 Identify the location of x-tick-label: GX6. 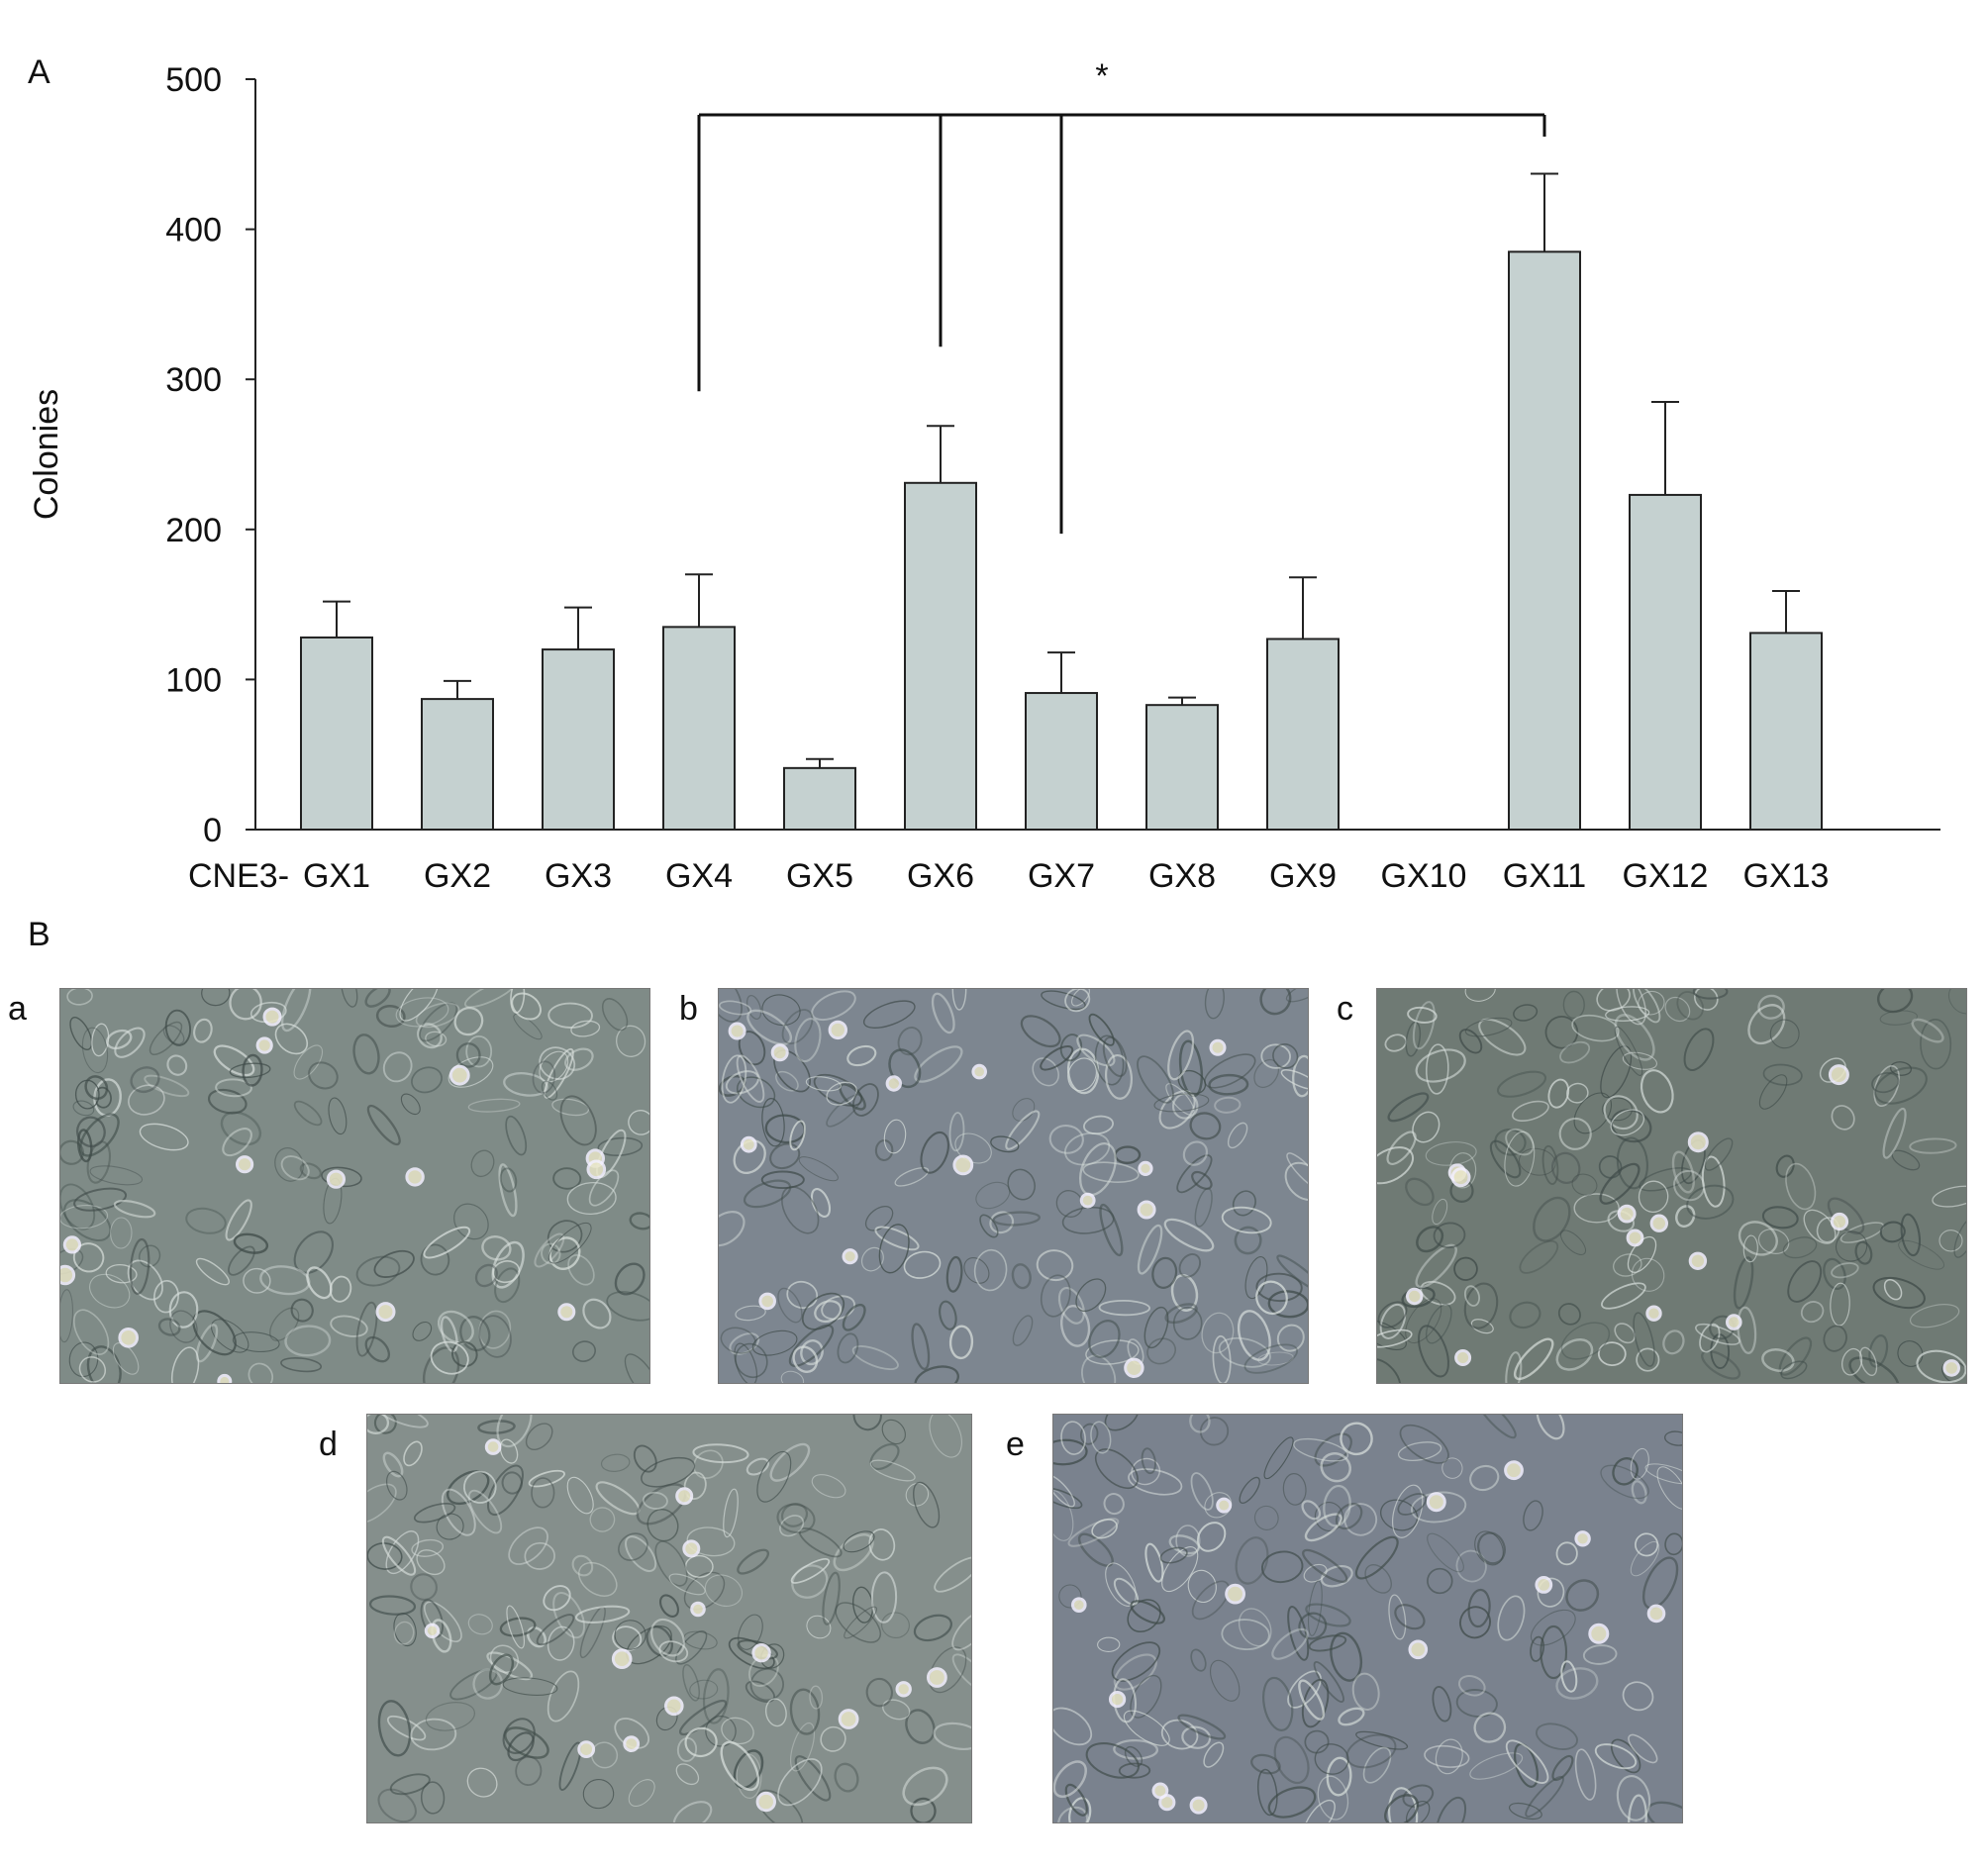
(940, 876).